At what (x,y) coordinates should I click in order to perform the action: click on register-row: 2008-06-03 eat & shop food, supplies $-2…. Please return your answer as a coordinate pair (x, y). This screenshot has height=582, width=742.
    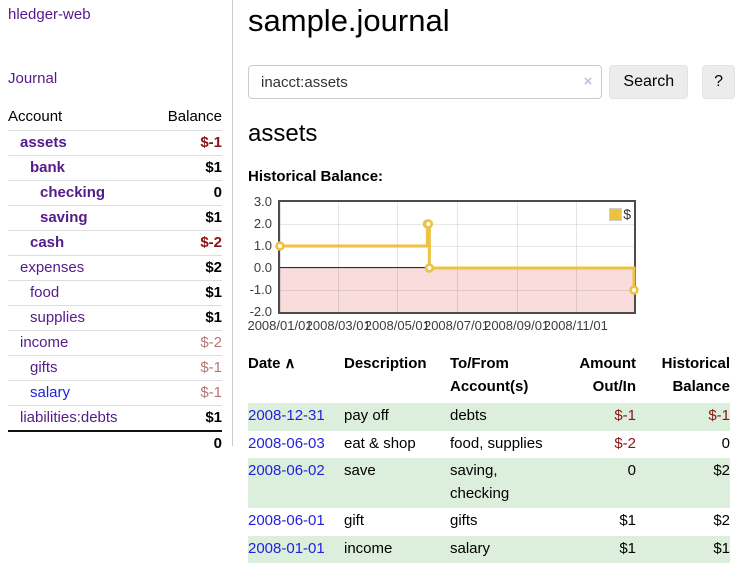
    Looking at the image, I should click on (489, 445).